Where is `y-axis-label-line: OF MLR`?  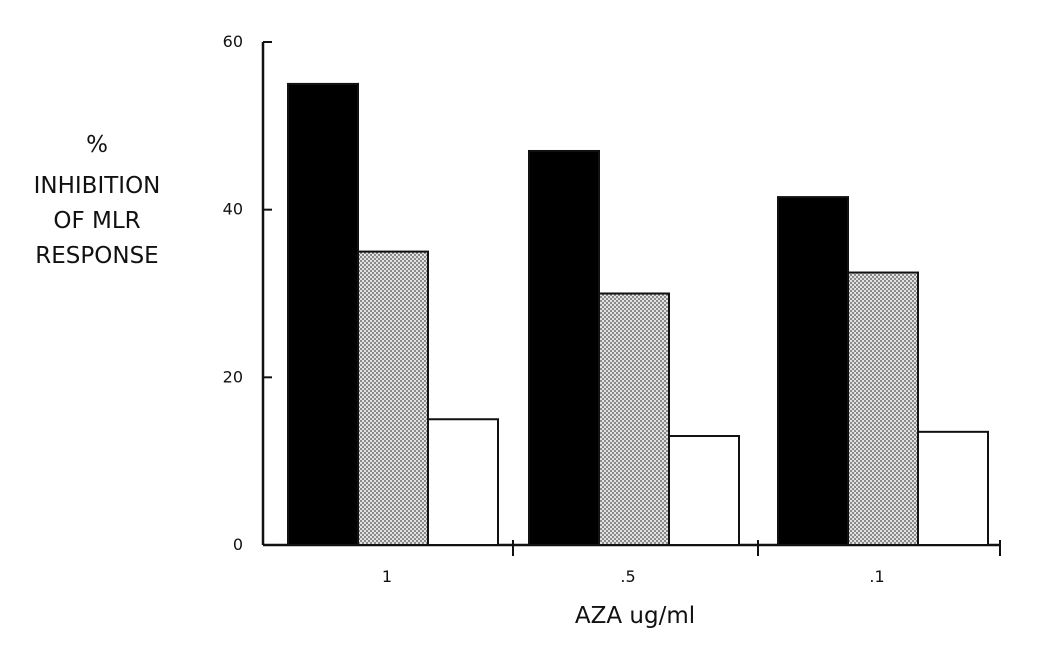
y-axis-label-line: OF MLR is located at coordinates (96, 221).